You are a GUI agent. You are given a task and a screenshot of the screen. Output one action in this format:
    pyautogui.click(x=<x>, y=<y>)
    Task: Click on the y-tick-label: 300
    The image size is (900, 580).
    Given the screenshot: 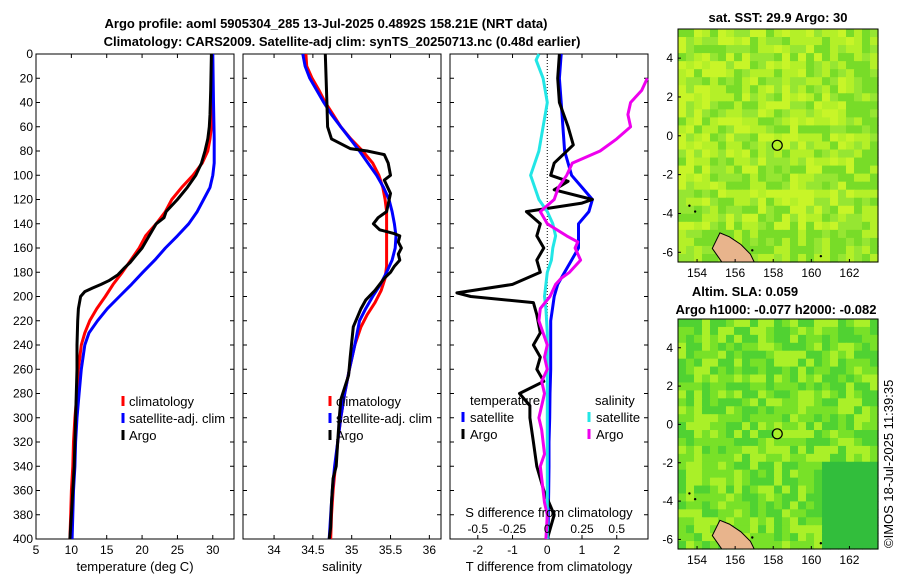 What is the action you would take?
    pyautogui.click(x=23, y=418)
    